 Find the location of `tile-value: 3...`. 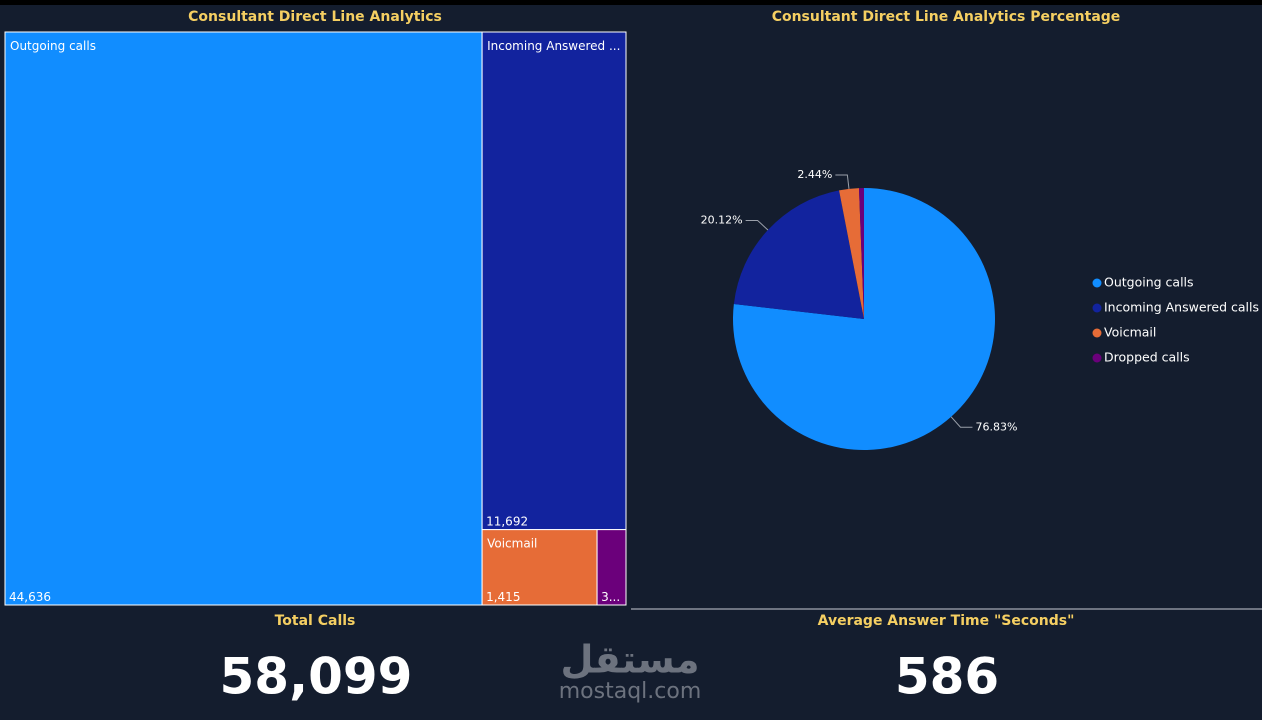

tile-value: 3... is located at coordinates (610, 597).